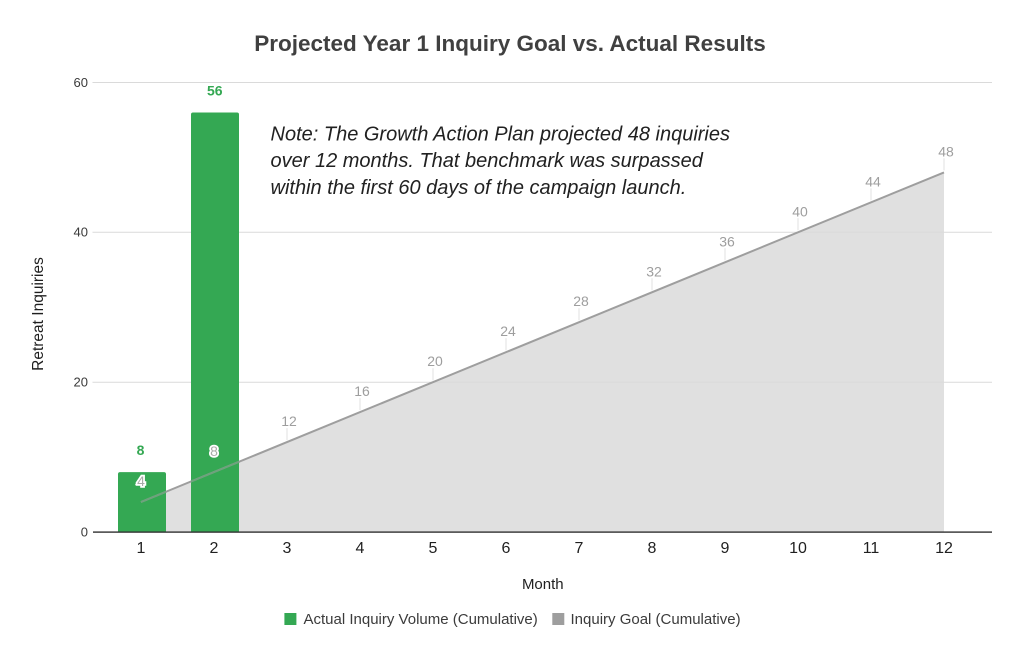 This screenshot has width=1024, height=664. Describe the element at coordinates (654, 271) in the screenshot. I see `svg-text: 32` at that location.